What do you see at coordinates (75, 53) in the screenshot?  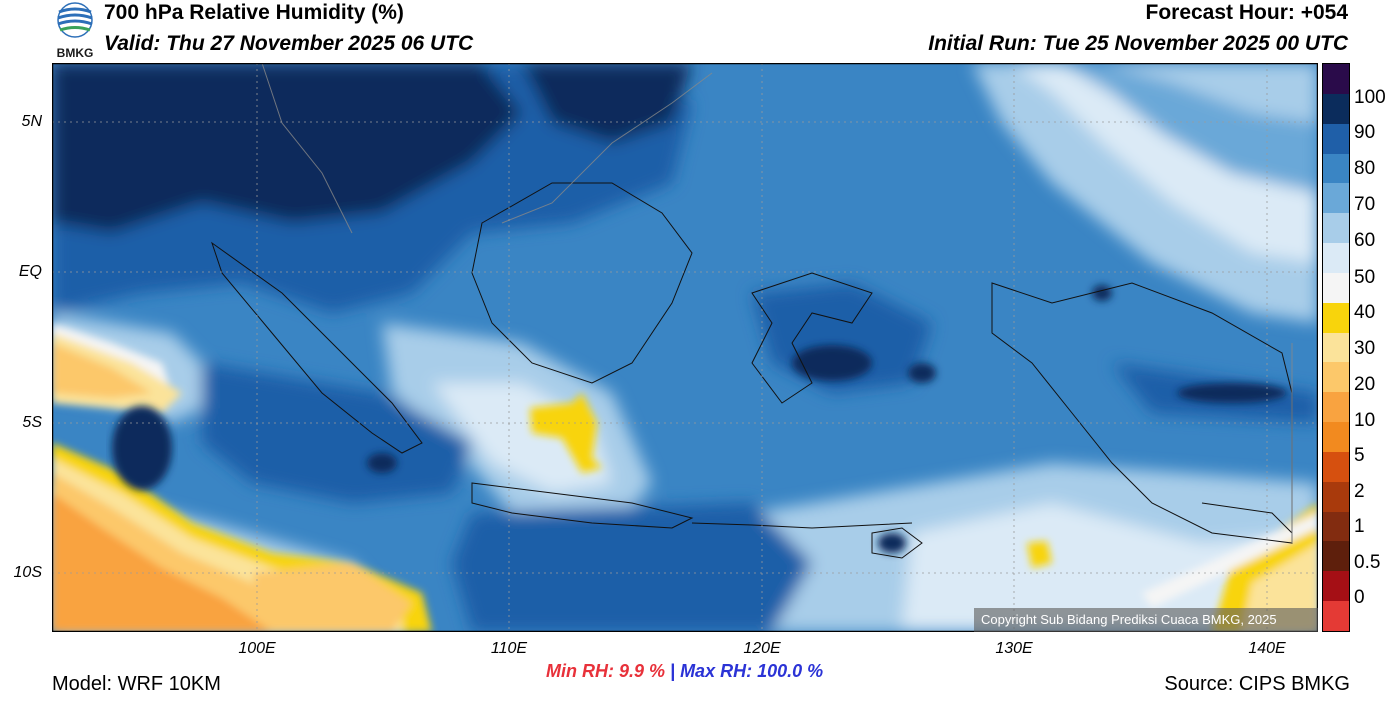 I see `logo-text: BMKG` at bounding box center [75, 53].